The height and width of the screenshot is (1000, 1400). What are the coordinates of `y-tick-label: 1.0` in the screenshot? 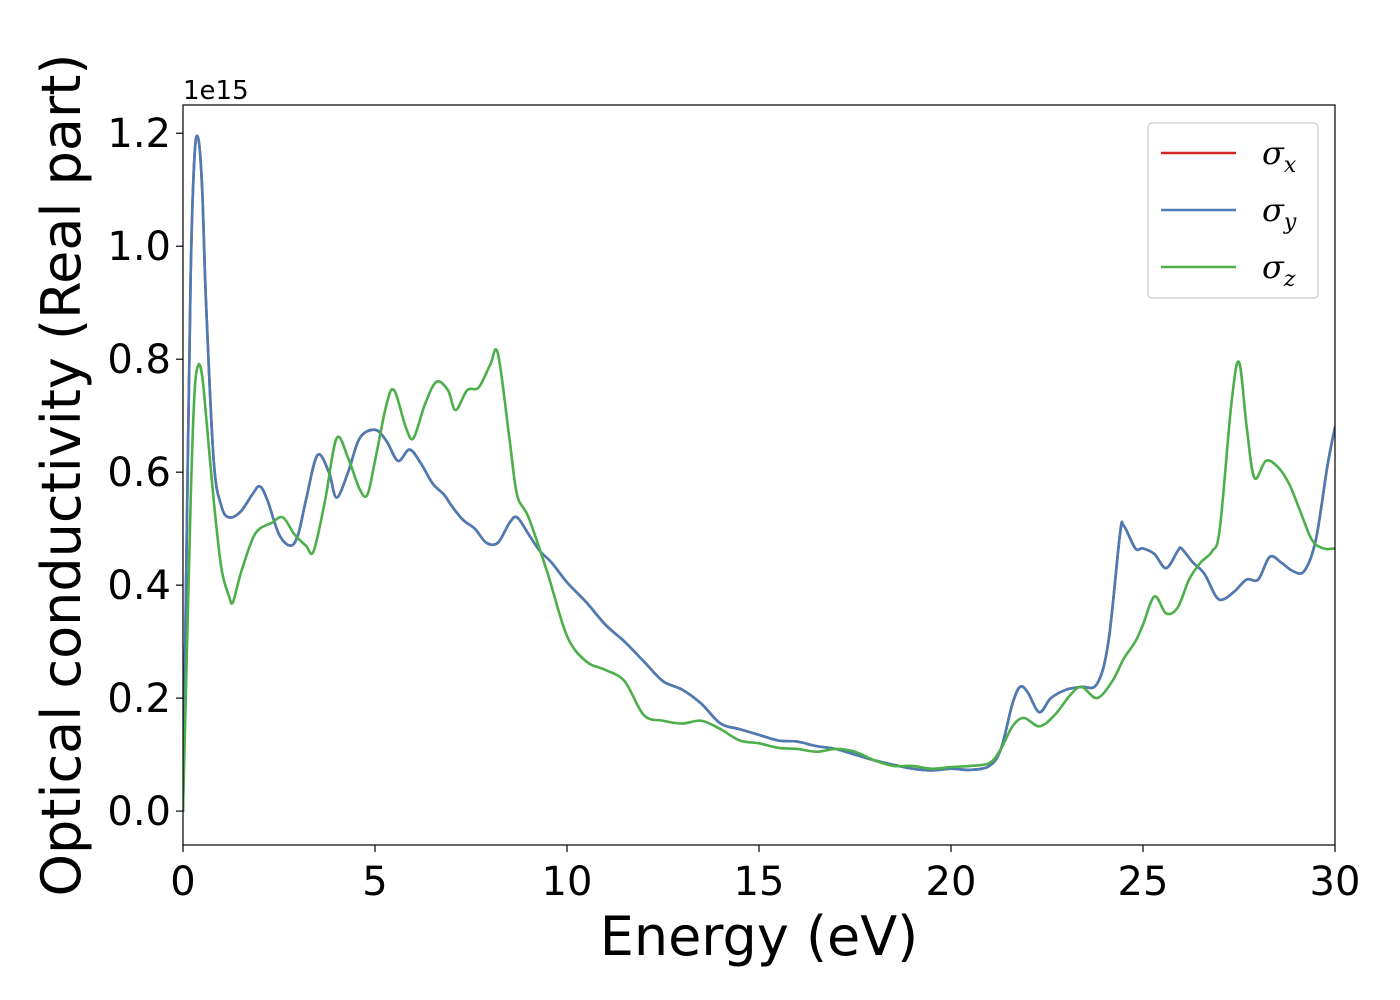 It's located at (139, 247).